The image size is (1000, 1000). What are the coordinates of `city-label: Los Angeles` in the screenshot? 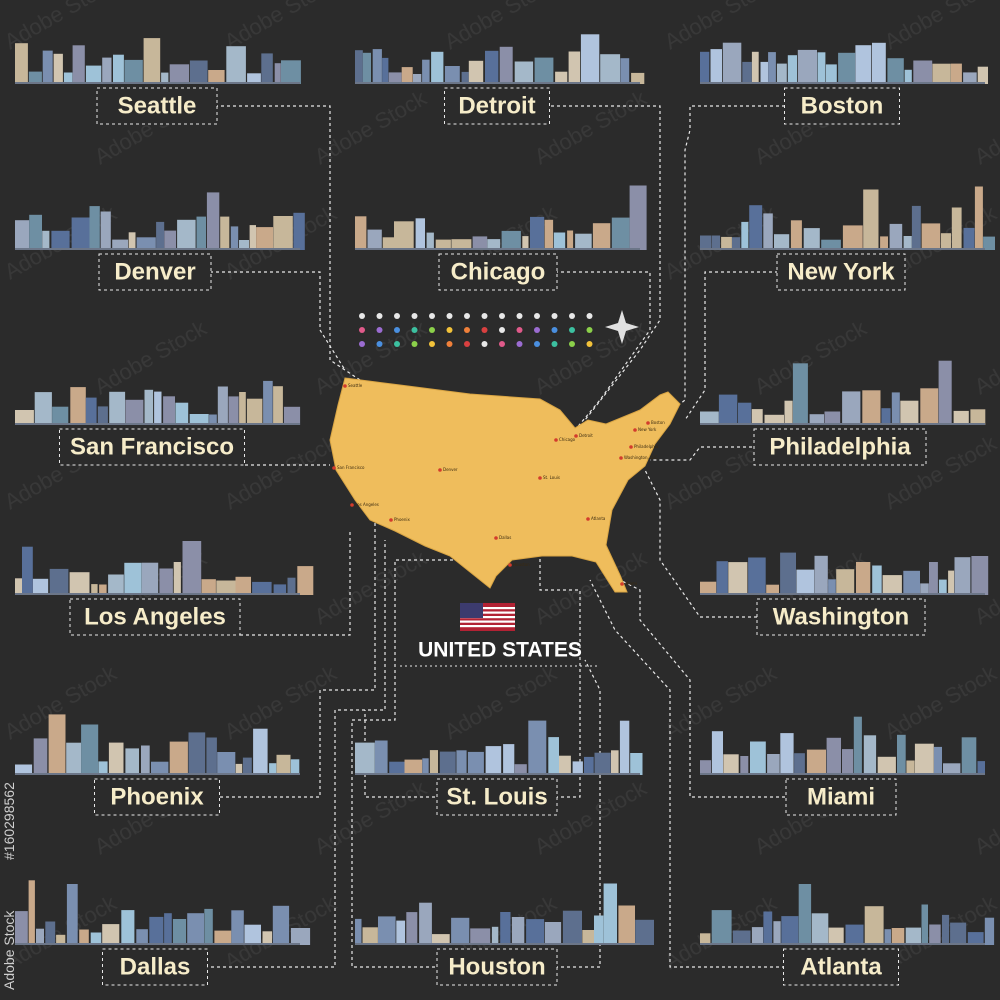 It's located at (155, 616).